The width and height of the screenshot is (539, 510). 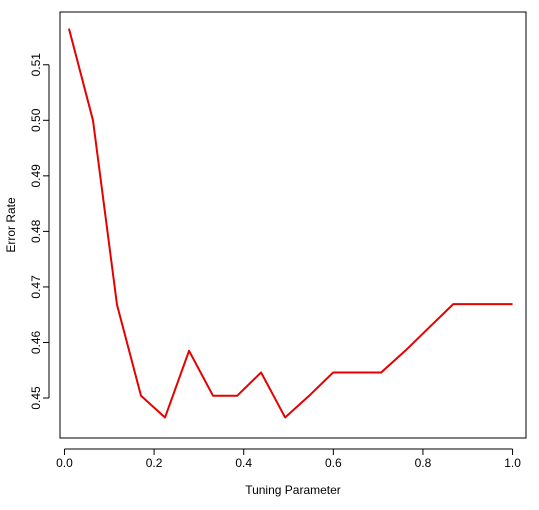 What do you see at coordinates (64, 463) in the screenshot?
I see `x-tick-label: 0.0` at bounding box center [64, 463].